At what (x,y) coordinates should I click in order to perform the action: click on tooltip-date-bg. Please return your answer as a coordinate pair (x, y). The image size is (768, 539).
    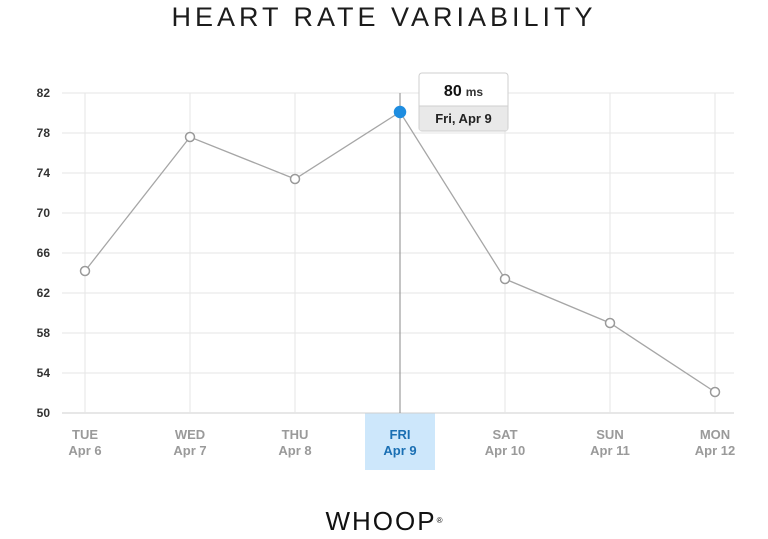
    Looking at the image, I should click on (463, 118).